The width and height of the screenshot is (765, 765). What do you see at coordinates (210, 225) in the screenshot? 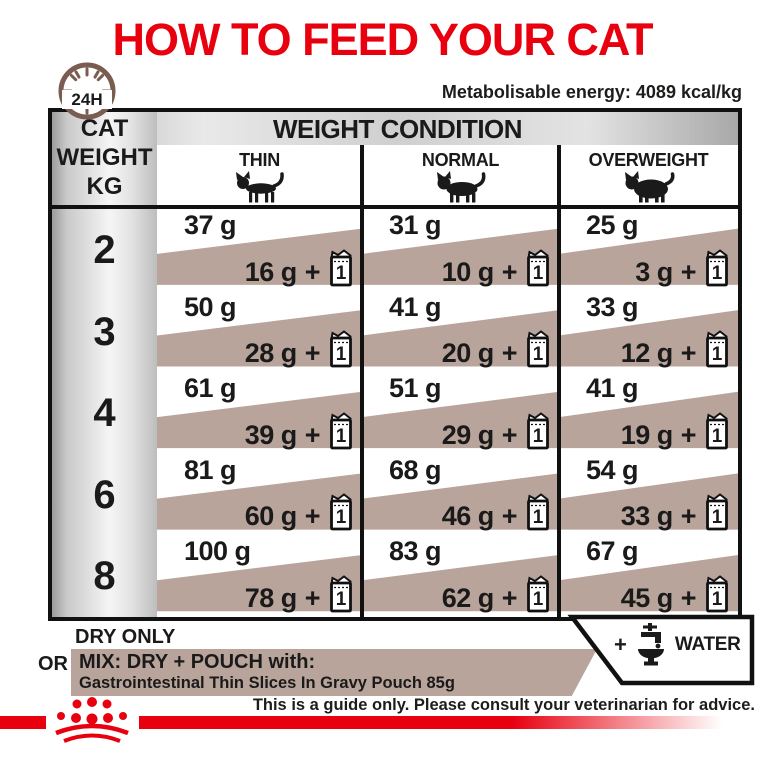
I see `dry-amount: 37 g` at bounding box center [210, 225].